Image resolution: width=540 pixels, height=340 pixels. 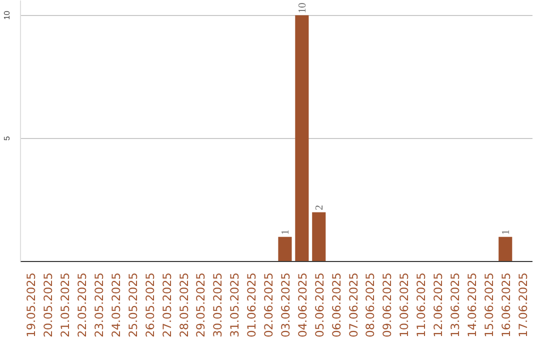 I want to click on x-tick-label: 11.06.2025, so click(x=421, y=305).